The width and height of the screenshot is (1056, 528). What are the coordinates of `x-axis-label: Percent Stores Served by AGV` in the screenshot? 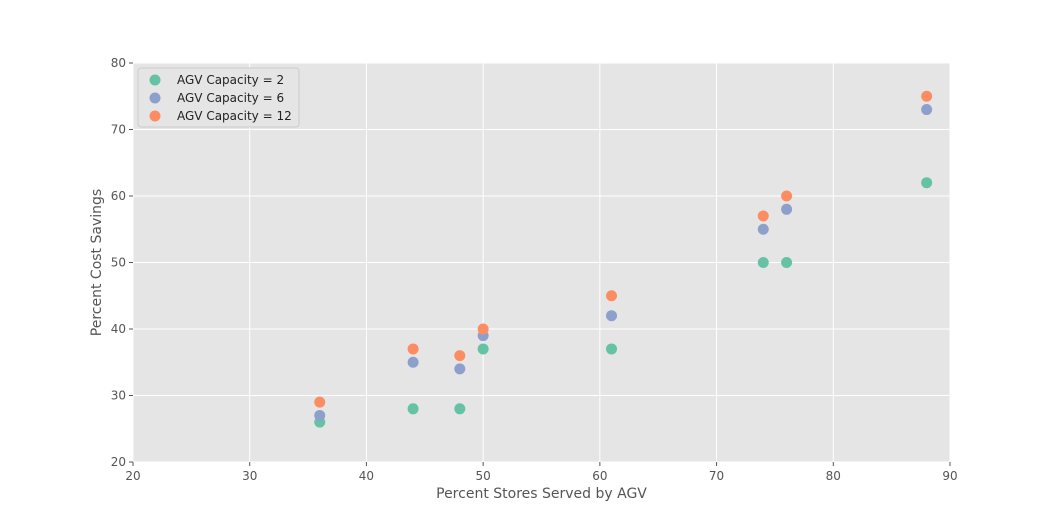 It's located at (541, 494).